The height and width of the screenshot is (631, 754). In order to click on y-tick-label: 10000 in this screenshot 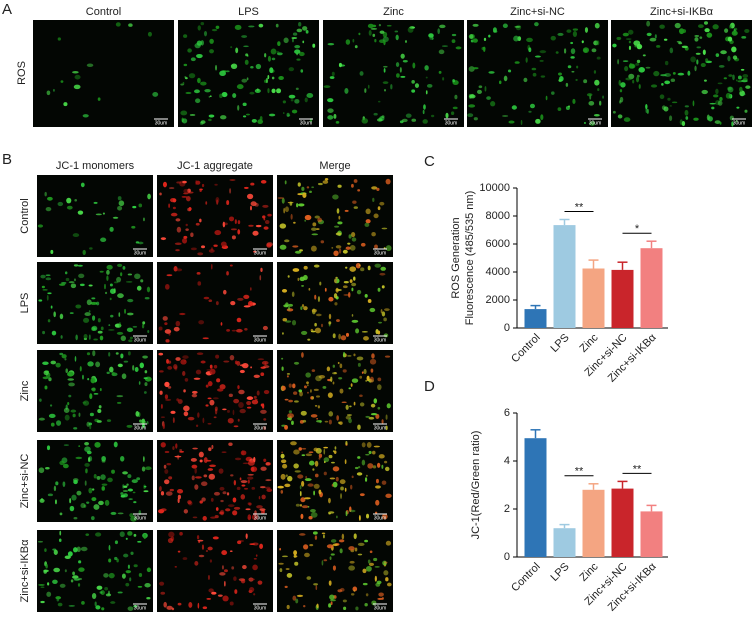, I will do `click(494, 188)`.